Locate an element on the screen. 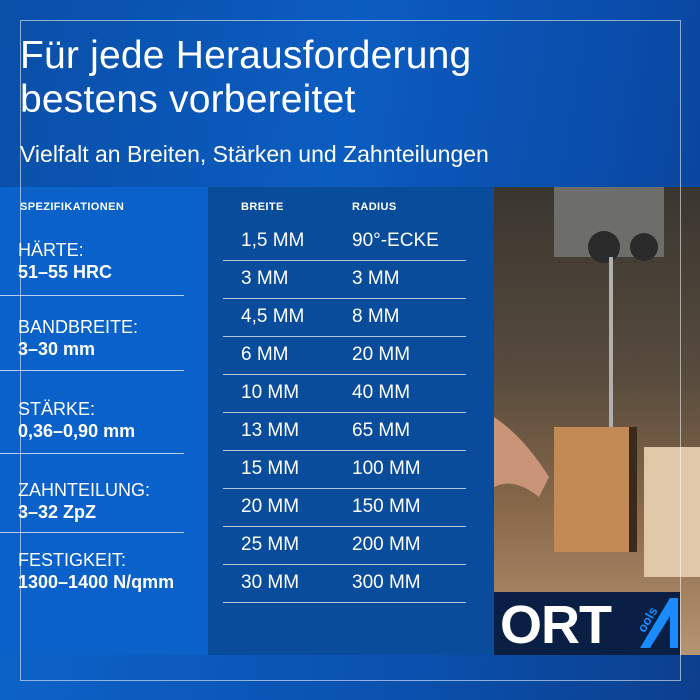 The width and height of the screenshot is (700, 700). radius-cell: 65 MM is located at coordinates (381, 430).